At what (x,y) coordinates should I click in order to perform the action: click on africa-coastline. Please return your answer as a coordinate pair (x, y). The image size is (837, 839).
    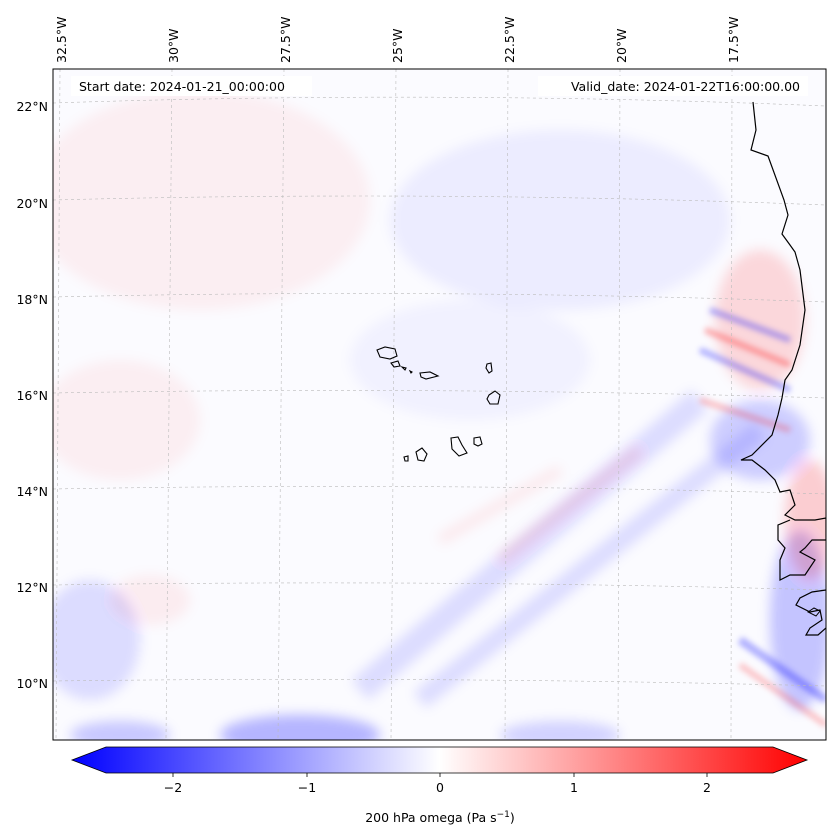
    Looking at the image, I should click on (783, 341).